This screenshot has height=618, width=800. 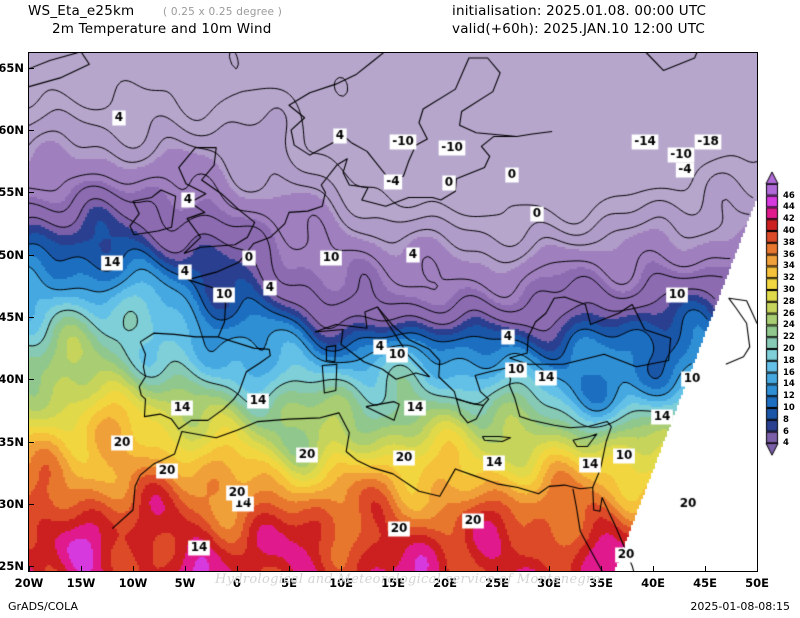 What do you see at coordinates (786, 431) in the screenshot?
I see `colorbar-tick-label: 6` at bounding box center [786, 431].